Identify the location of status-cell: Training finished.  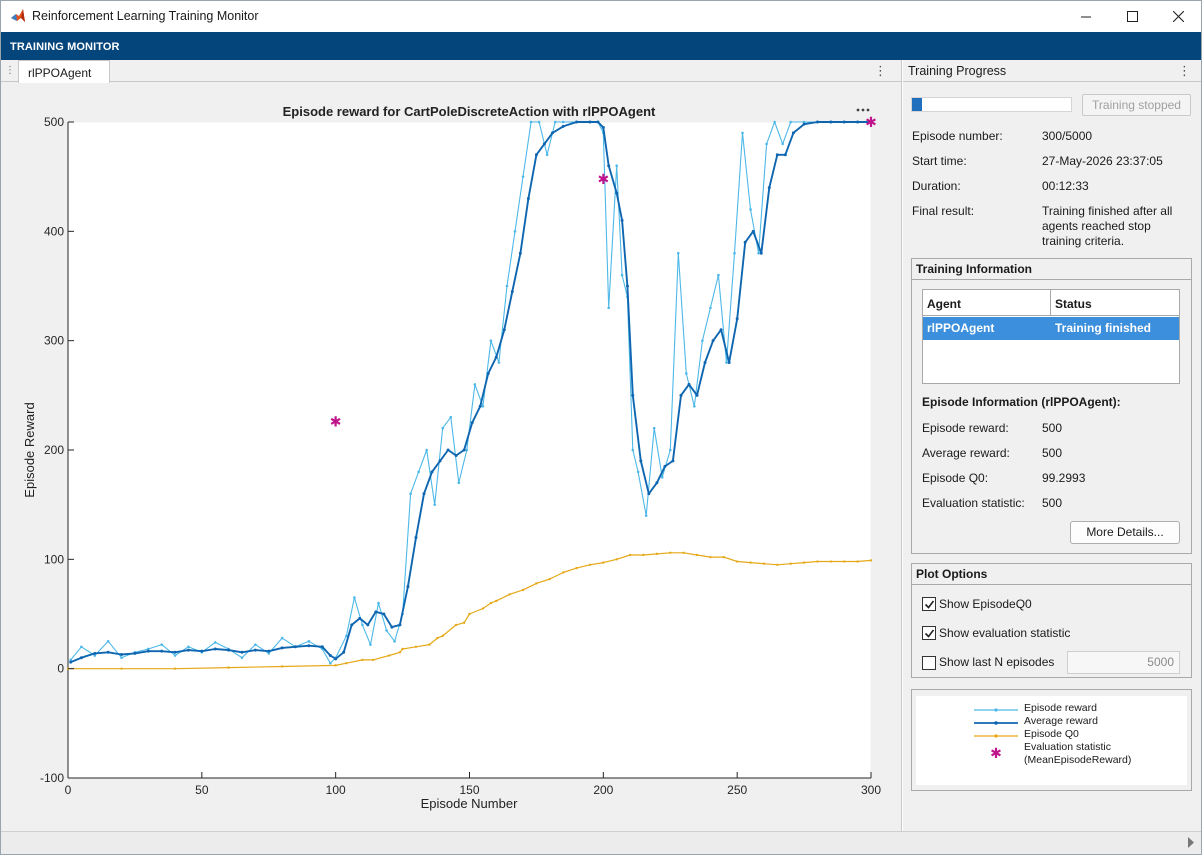
(1103, 328).